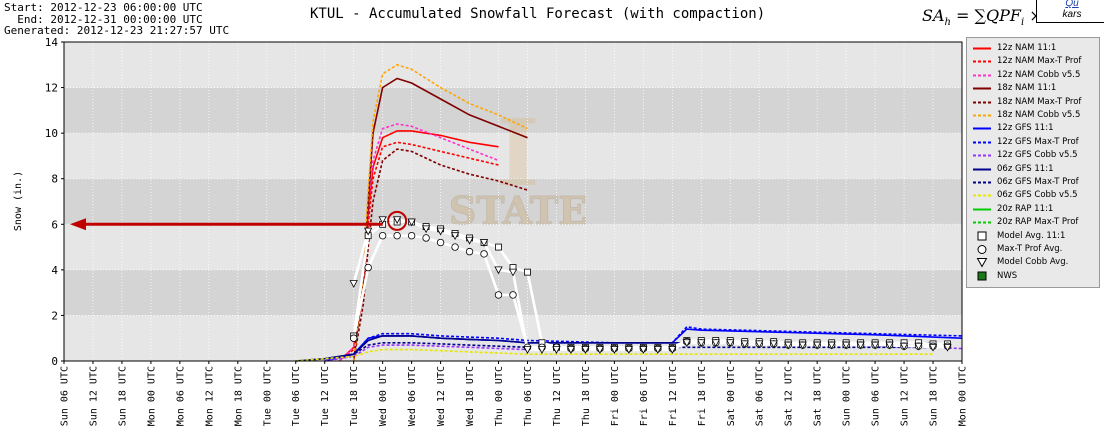 Image resolution: width=1104 pixels, height=443 pixels. Describe the element at coordinates (1034, 249) in the screenshot. I see `legend-item: Max-T Prof Avg.` at that location.